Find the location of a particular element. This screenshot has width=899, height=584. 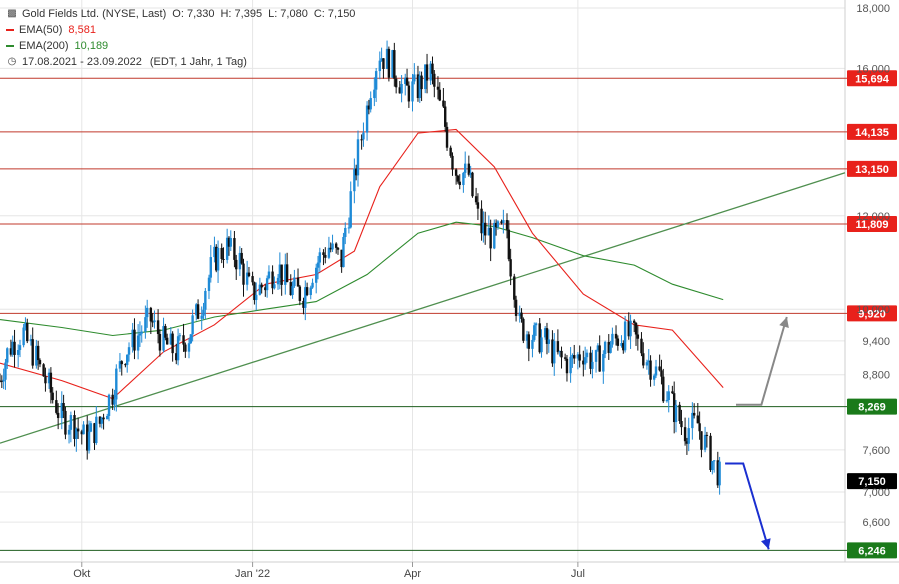

chart-type-icon: ▩ is located at coordinates (12, 13).